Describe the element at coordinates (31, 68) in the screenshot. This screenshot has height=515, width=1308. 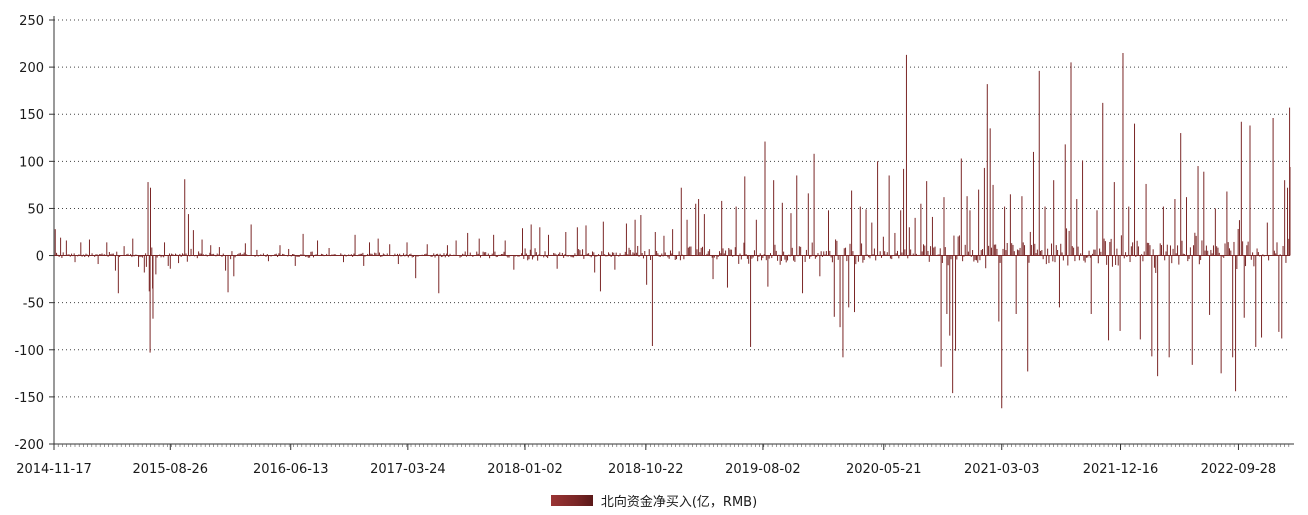
I see `y-tick-label: 200` at that location.